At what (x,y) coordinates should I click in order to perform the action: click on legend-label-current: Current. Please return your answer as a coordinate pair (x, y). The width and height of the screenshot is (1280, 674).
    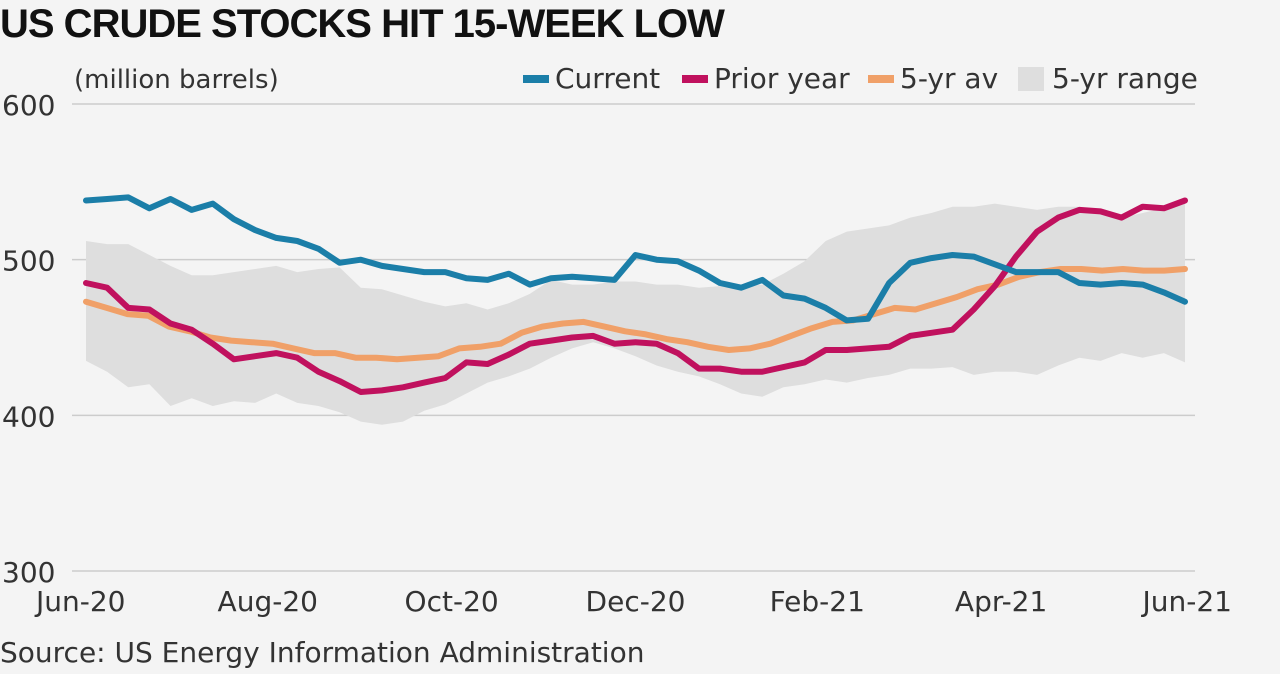
    Looking at the image, I should click on (607, 78).